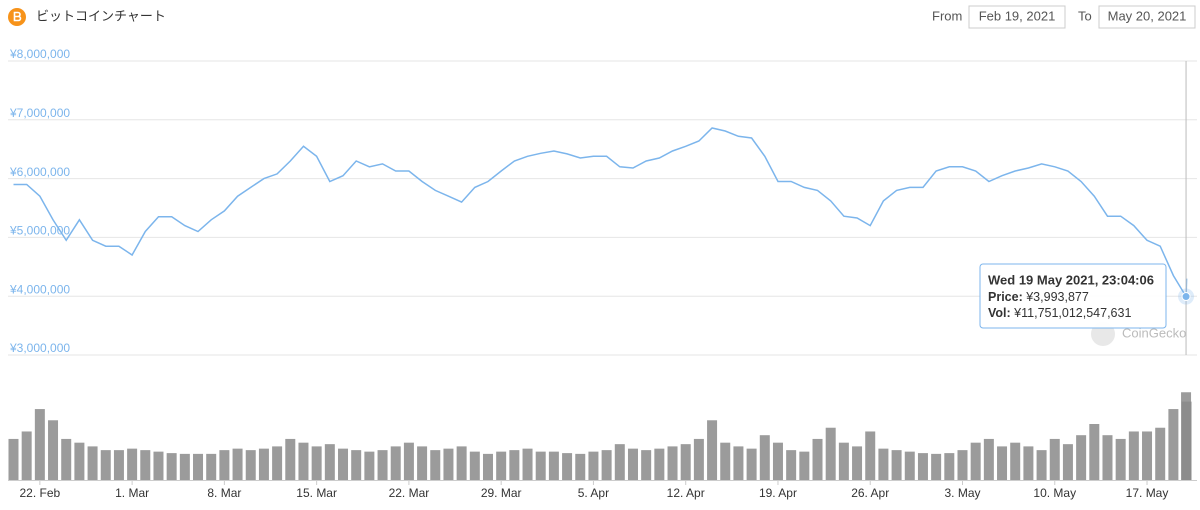 Image resolution: width=1200 pixels, height=510 pixels. Describe the element at coordinates (947, 15) in the screenshot. I see `from-label: From` at that location.